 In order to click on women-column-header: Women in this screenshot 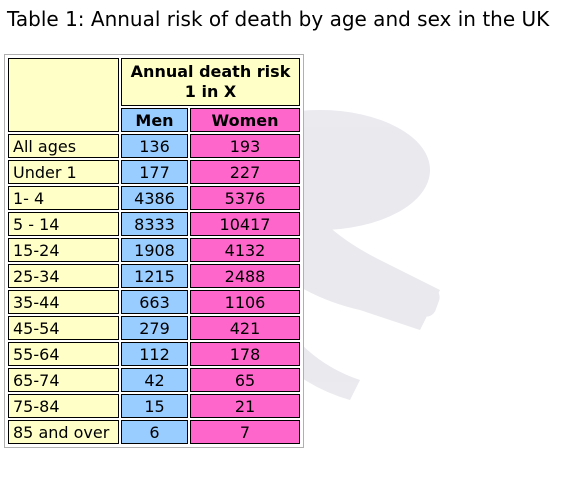, I will do `click(245, 120)`.